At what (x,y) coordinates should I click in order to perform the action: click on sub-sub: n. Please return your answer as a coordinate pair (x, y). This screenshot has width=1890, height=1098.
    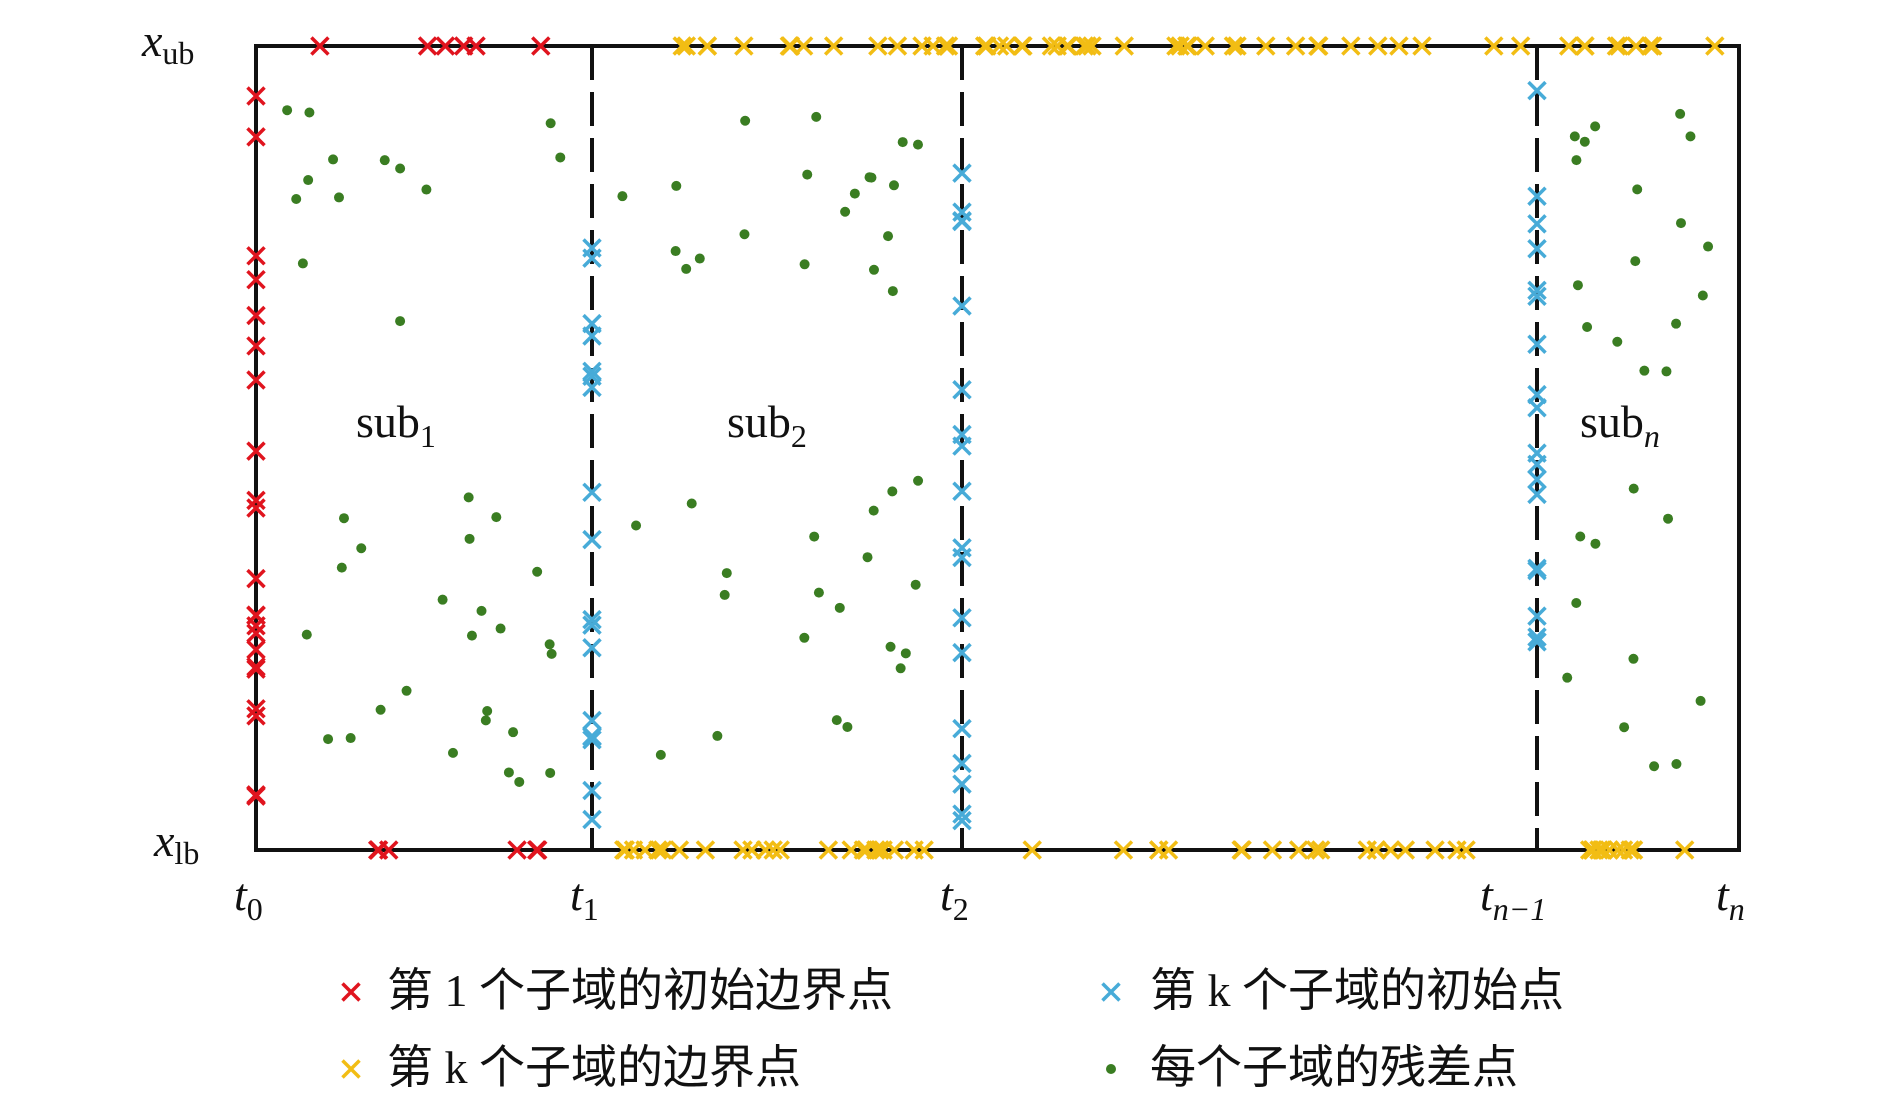
    Looking at the image, I should click on (1652, 436).